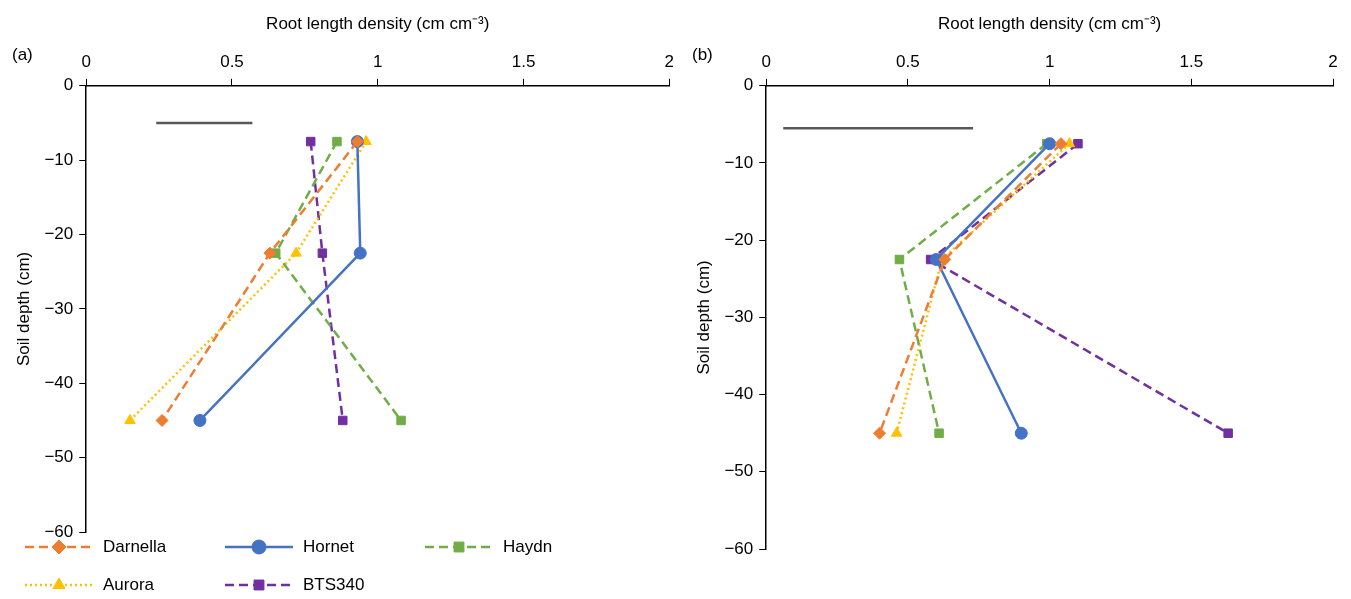 This screenshot has height=599, width=1351. I want to click on legend-label: Aurora, so click(129, 584).